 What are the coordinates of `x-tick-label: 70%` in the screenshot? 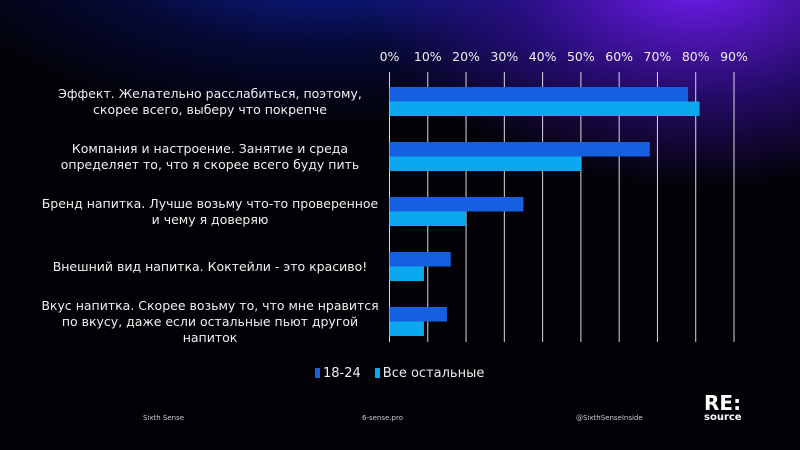 It's located at (658, 56).